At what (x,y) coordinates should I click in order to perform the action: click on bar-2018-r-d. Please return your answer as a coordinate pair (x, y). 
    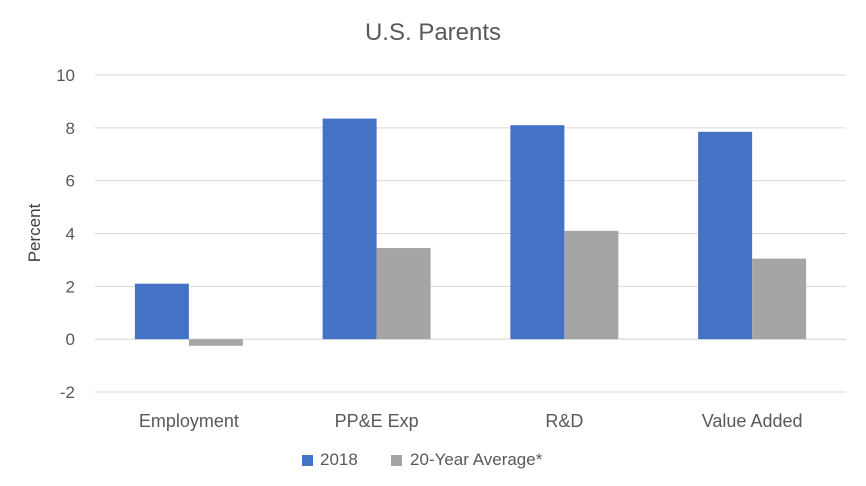
    Looking at the image, I should click on (537, 232).